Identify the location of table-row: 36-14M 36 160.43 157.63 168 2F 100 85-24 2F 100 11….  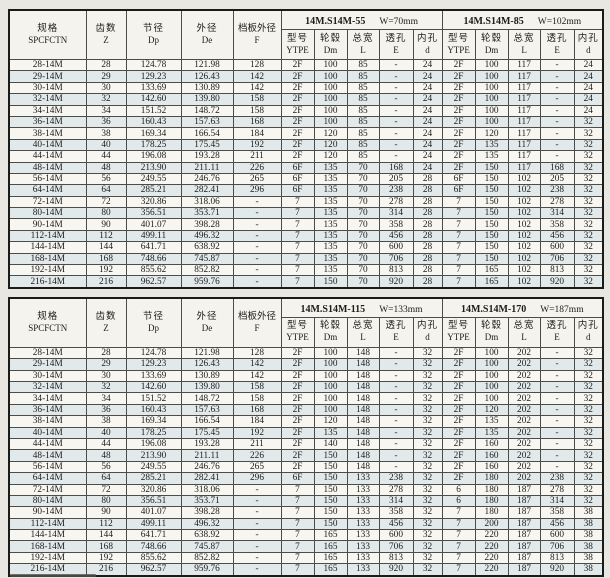
(306, 122).